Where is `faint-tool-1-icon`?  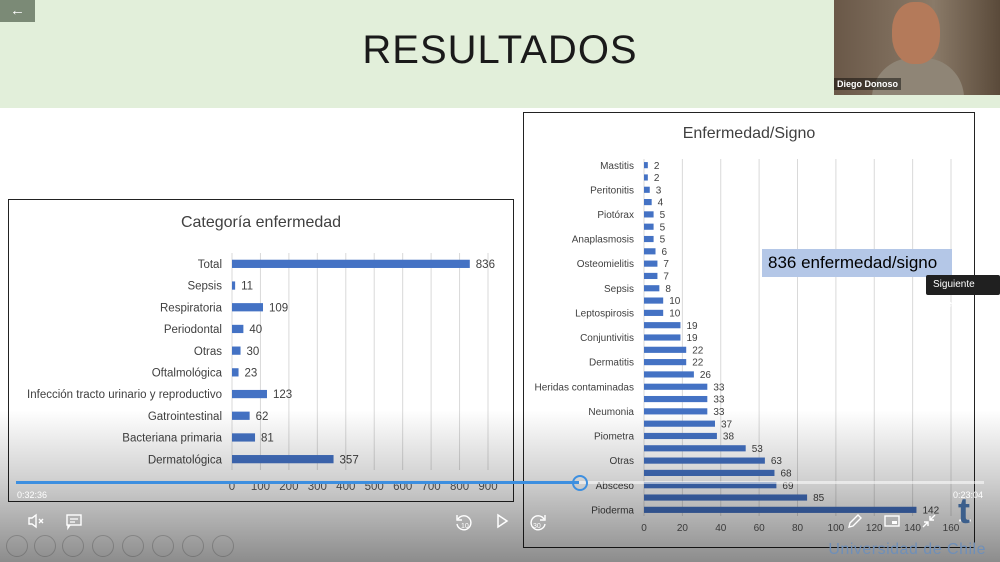
faint-tool-1-icon is located at coordinates (17, 546).